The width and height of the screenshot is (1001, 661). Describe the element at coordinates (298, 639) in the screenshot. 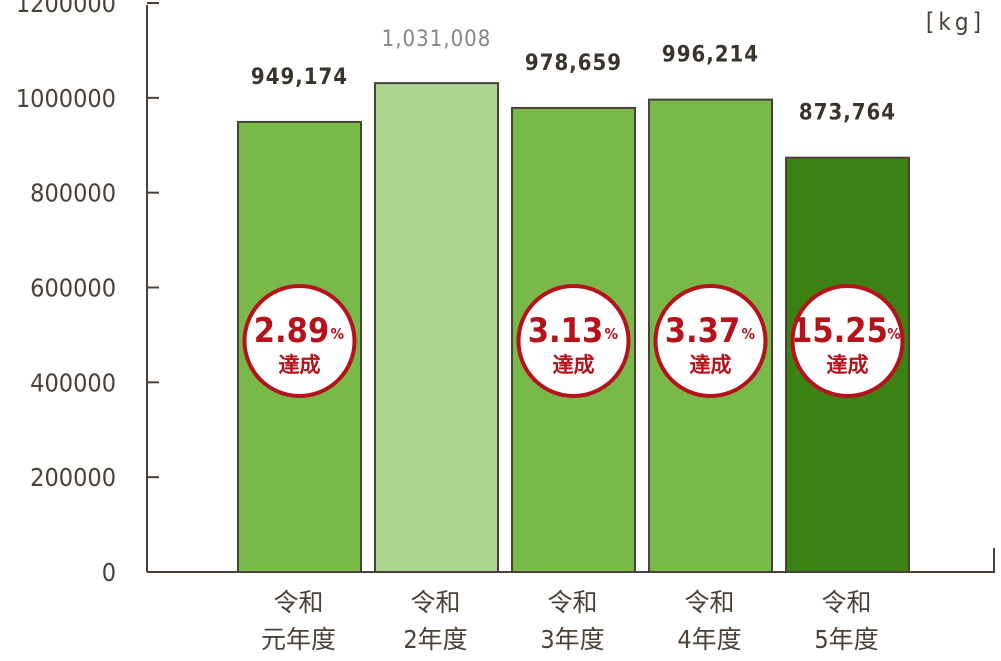

I see `category-label-line2: 元年度` at that location.